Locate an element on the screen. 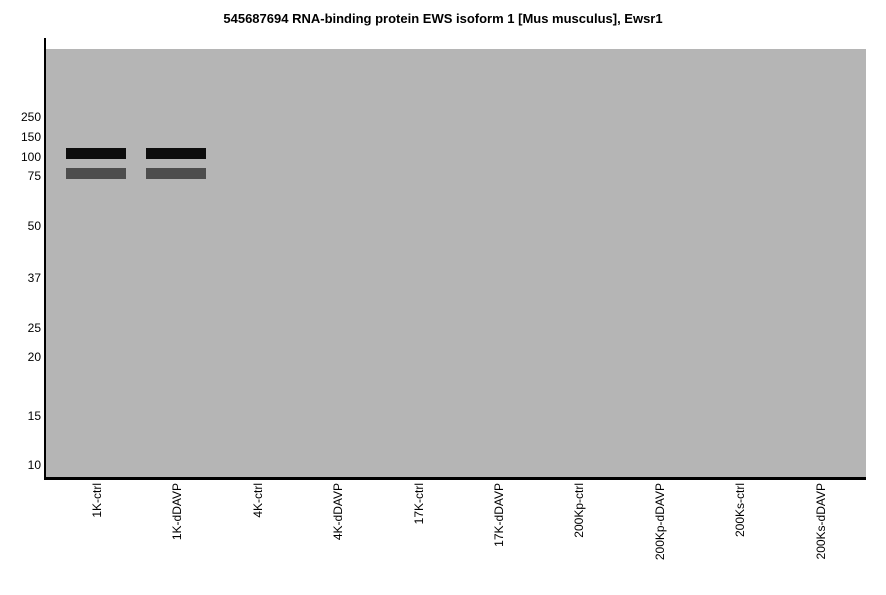  x-tick-label: 4K-ctrl is located at coordinates (258, 500).